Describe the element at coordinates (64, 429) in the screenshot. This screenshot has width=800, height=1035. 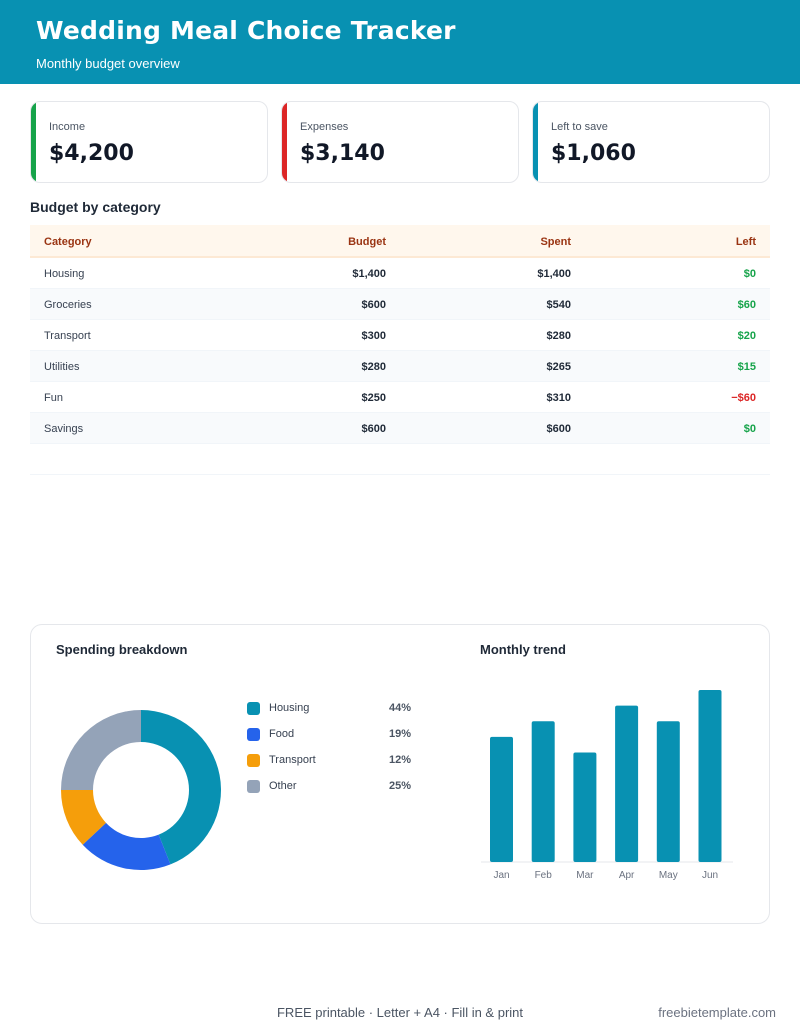
I see `cell-category: Savings` at that location.